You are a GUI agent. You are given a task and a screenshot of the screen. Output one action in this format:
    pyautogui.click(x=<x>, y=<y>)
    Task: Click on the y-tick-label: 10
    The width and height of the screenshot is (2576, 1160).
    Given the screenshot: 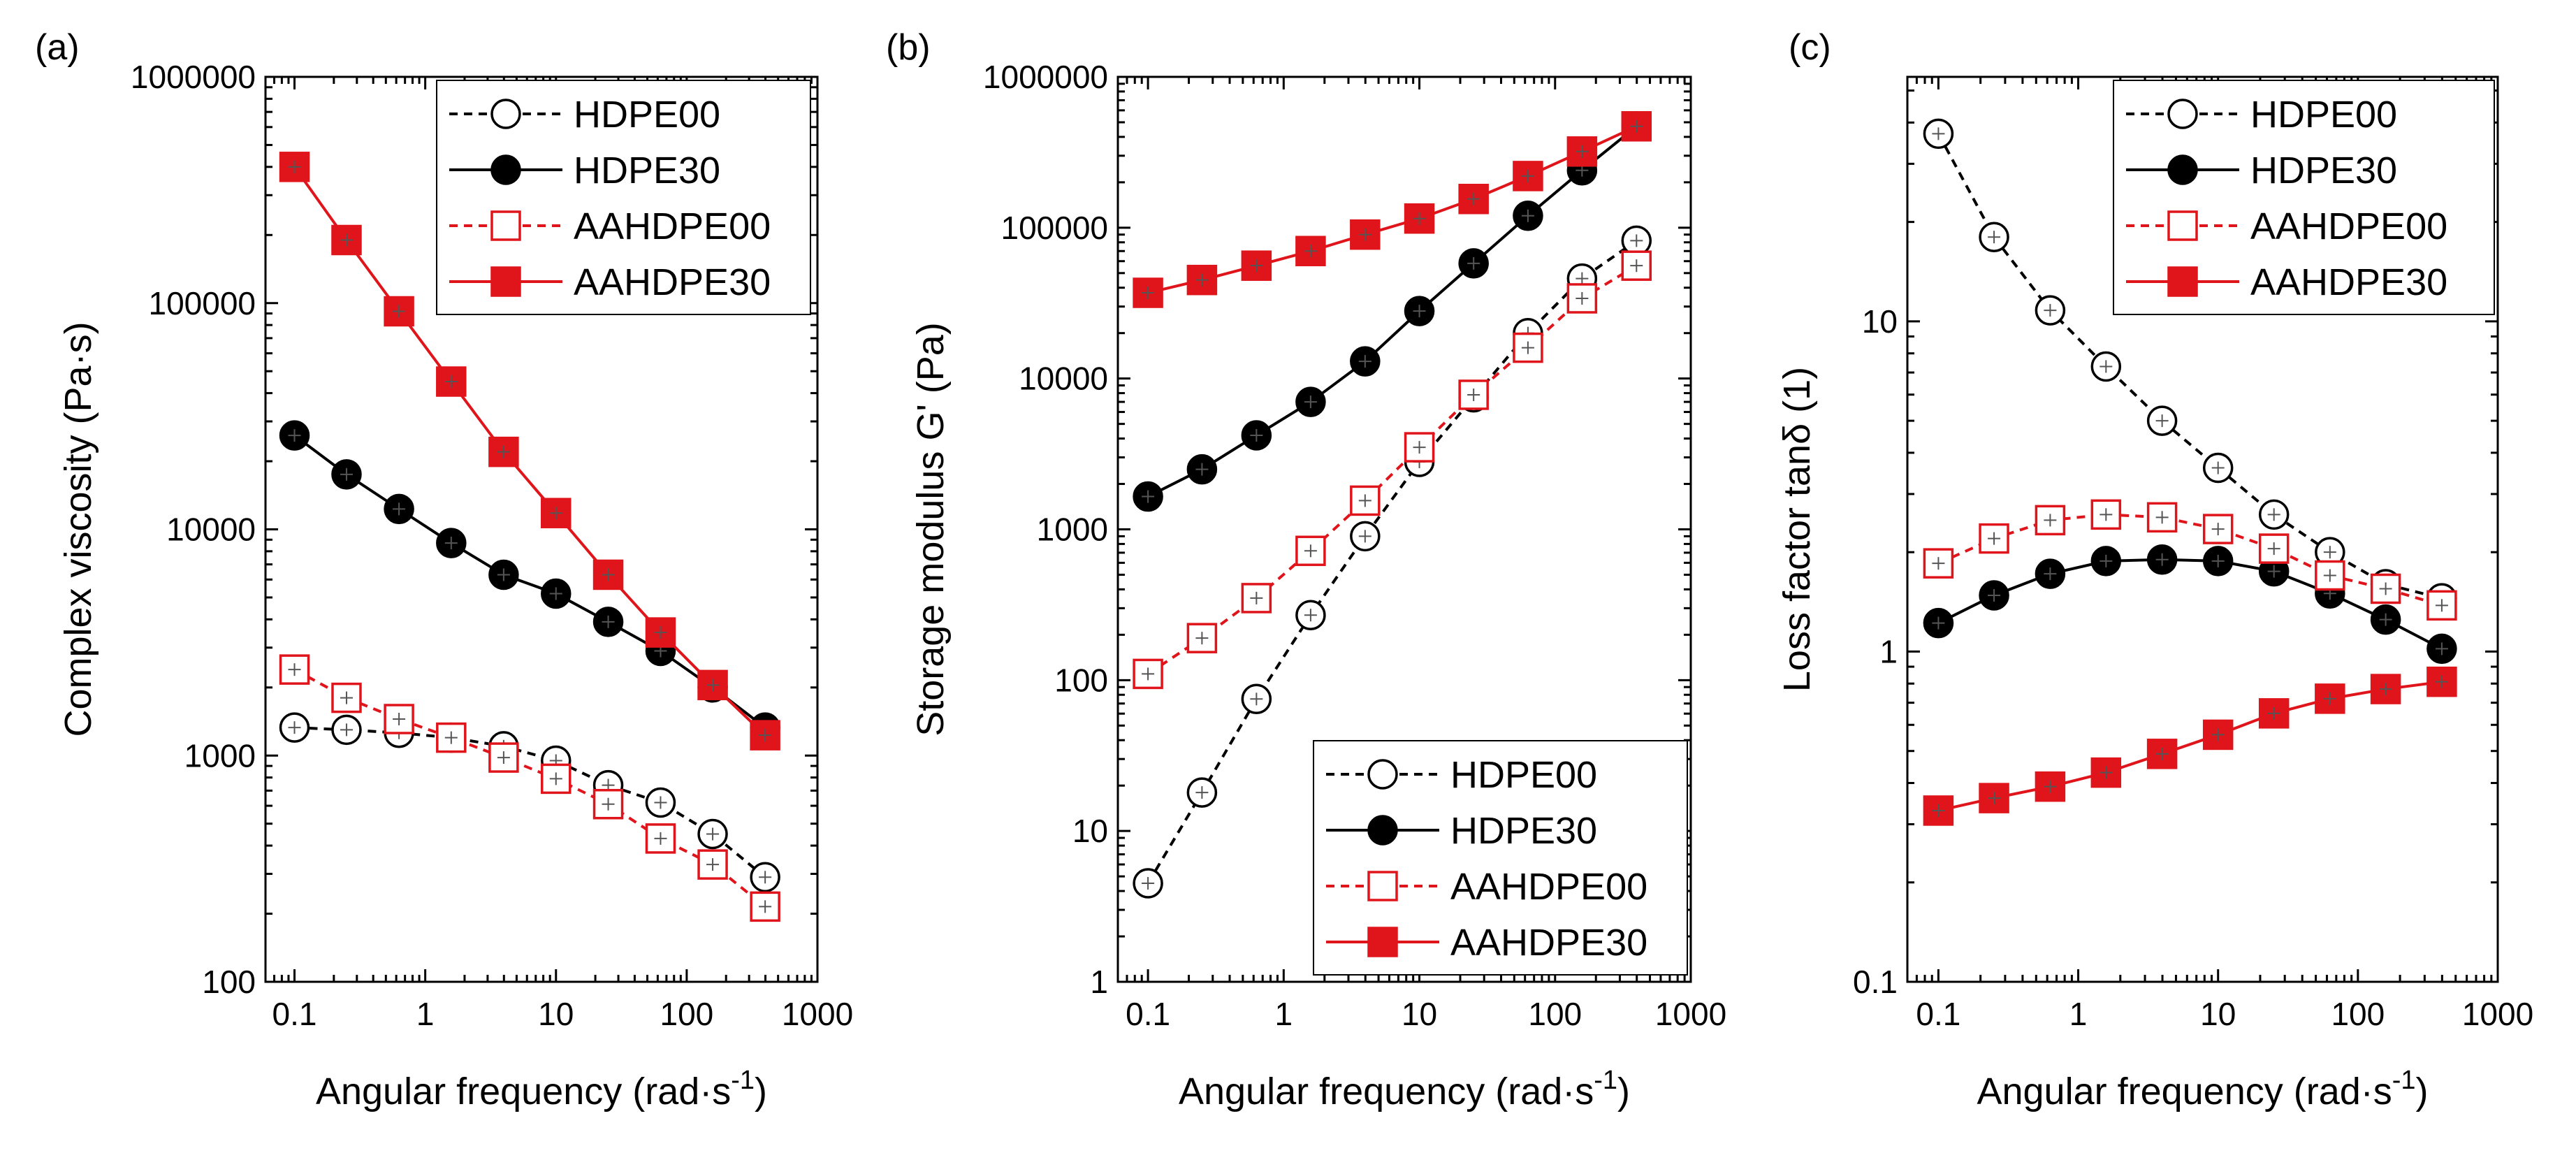 What is the action you would take?
    pyautogui.click(x=1880, y=321)
    